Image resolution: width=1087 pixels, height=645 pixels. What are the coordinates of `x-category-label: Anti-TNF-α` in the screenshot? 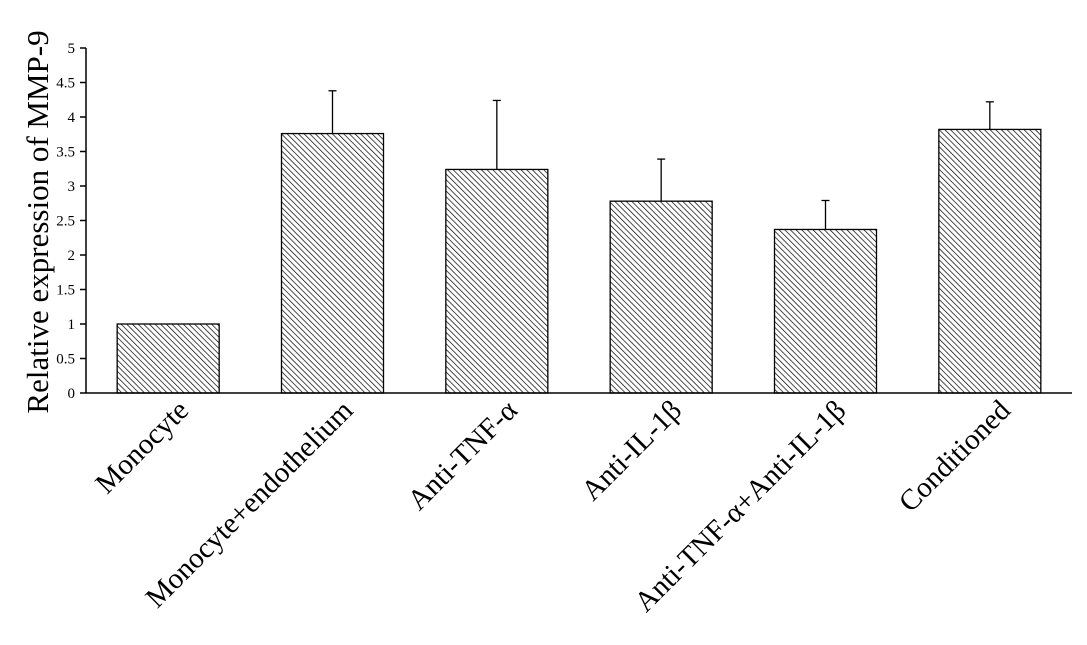 It's located at (463, 455).